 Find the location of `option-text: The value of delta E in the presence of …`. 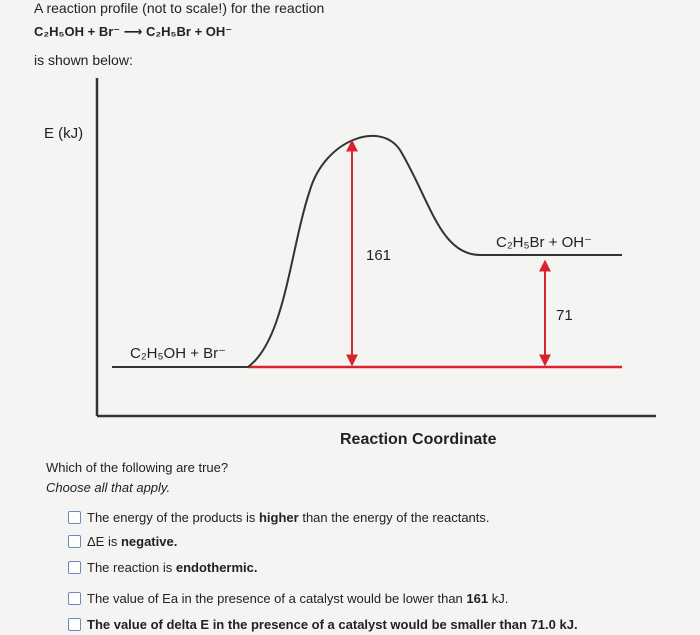

option-text: The value of delta E in the presence of … is located at coordinates (332, 624).